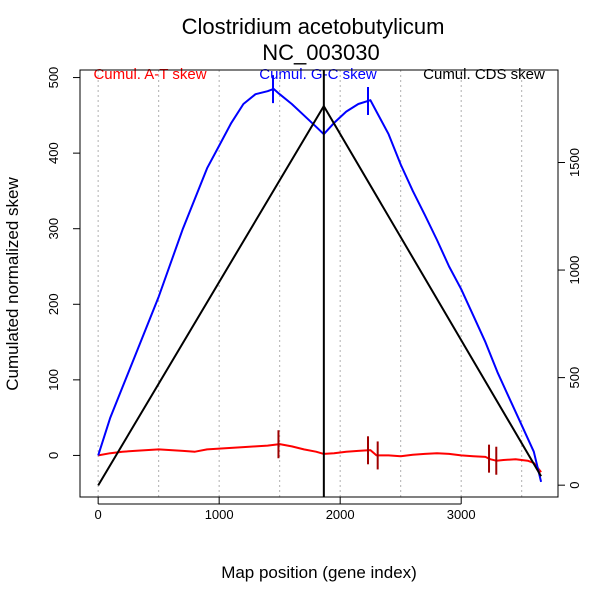  I want to click on x-tick-label: 3000, so click(461, 514).